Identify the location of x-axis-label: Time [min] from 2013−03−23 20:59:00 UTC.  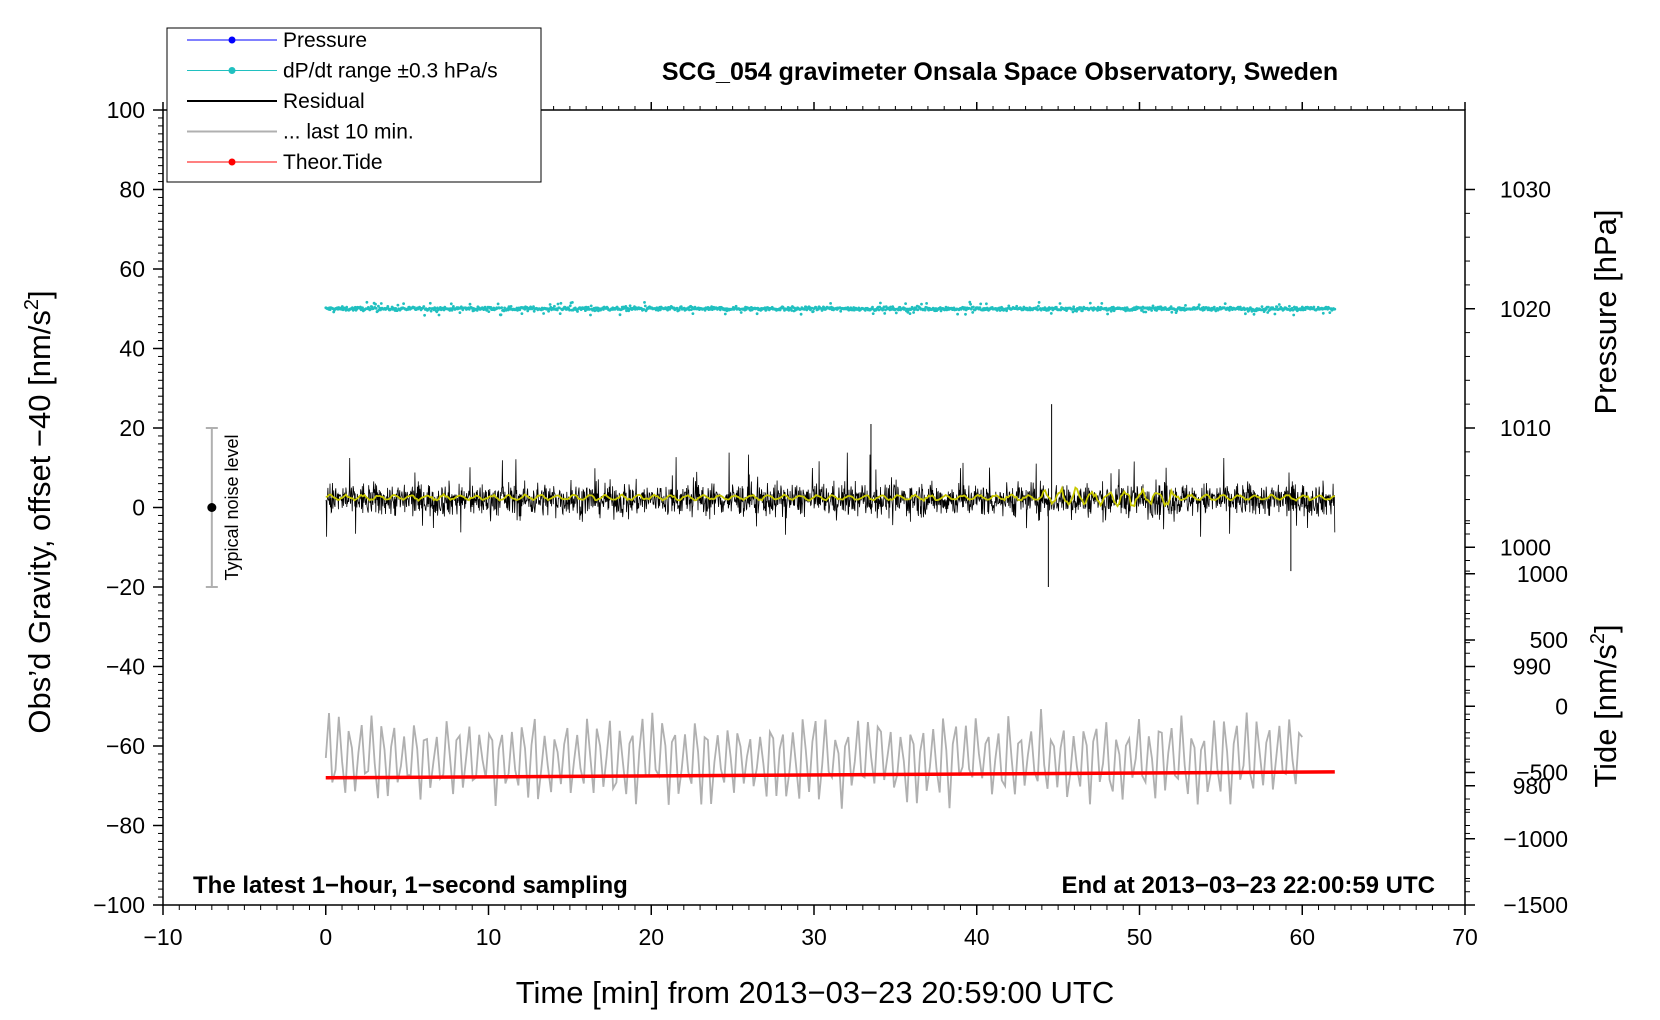
(815, 992).